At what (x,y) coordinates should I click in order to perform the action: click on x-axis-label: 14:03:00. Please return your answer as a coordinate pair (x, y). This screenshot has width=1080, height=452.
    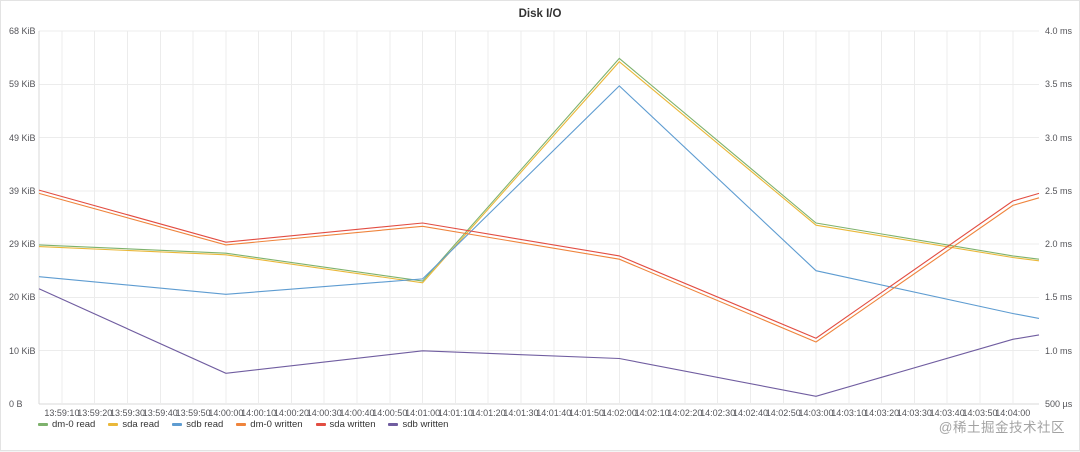
    Looking at the image, I should click on (816, 413).